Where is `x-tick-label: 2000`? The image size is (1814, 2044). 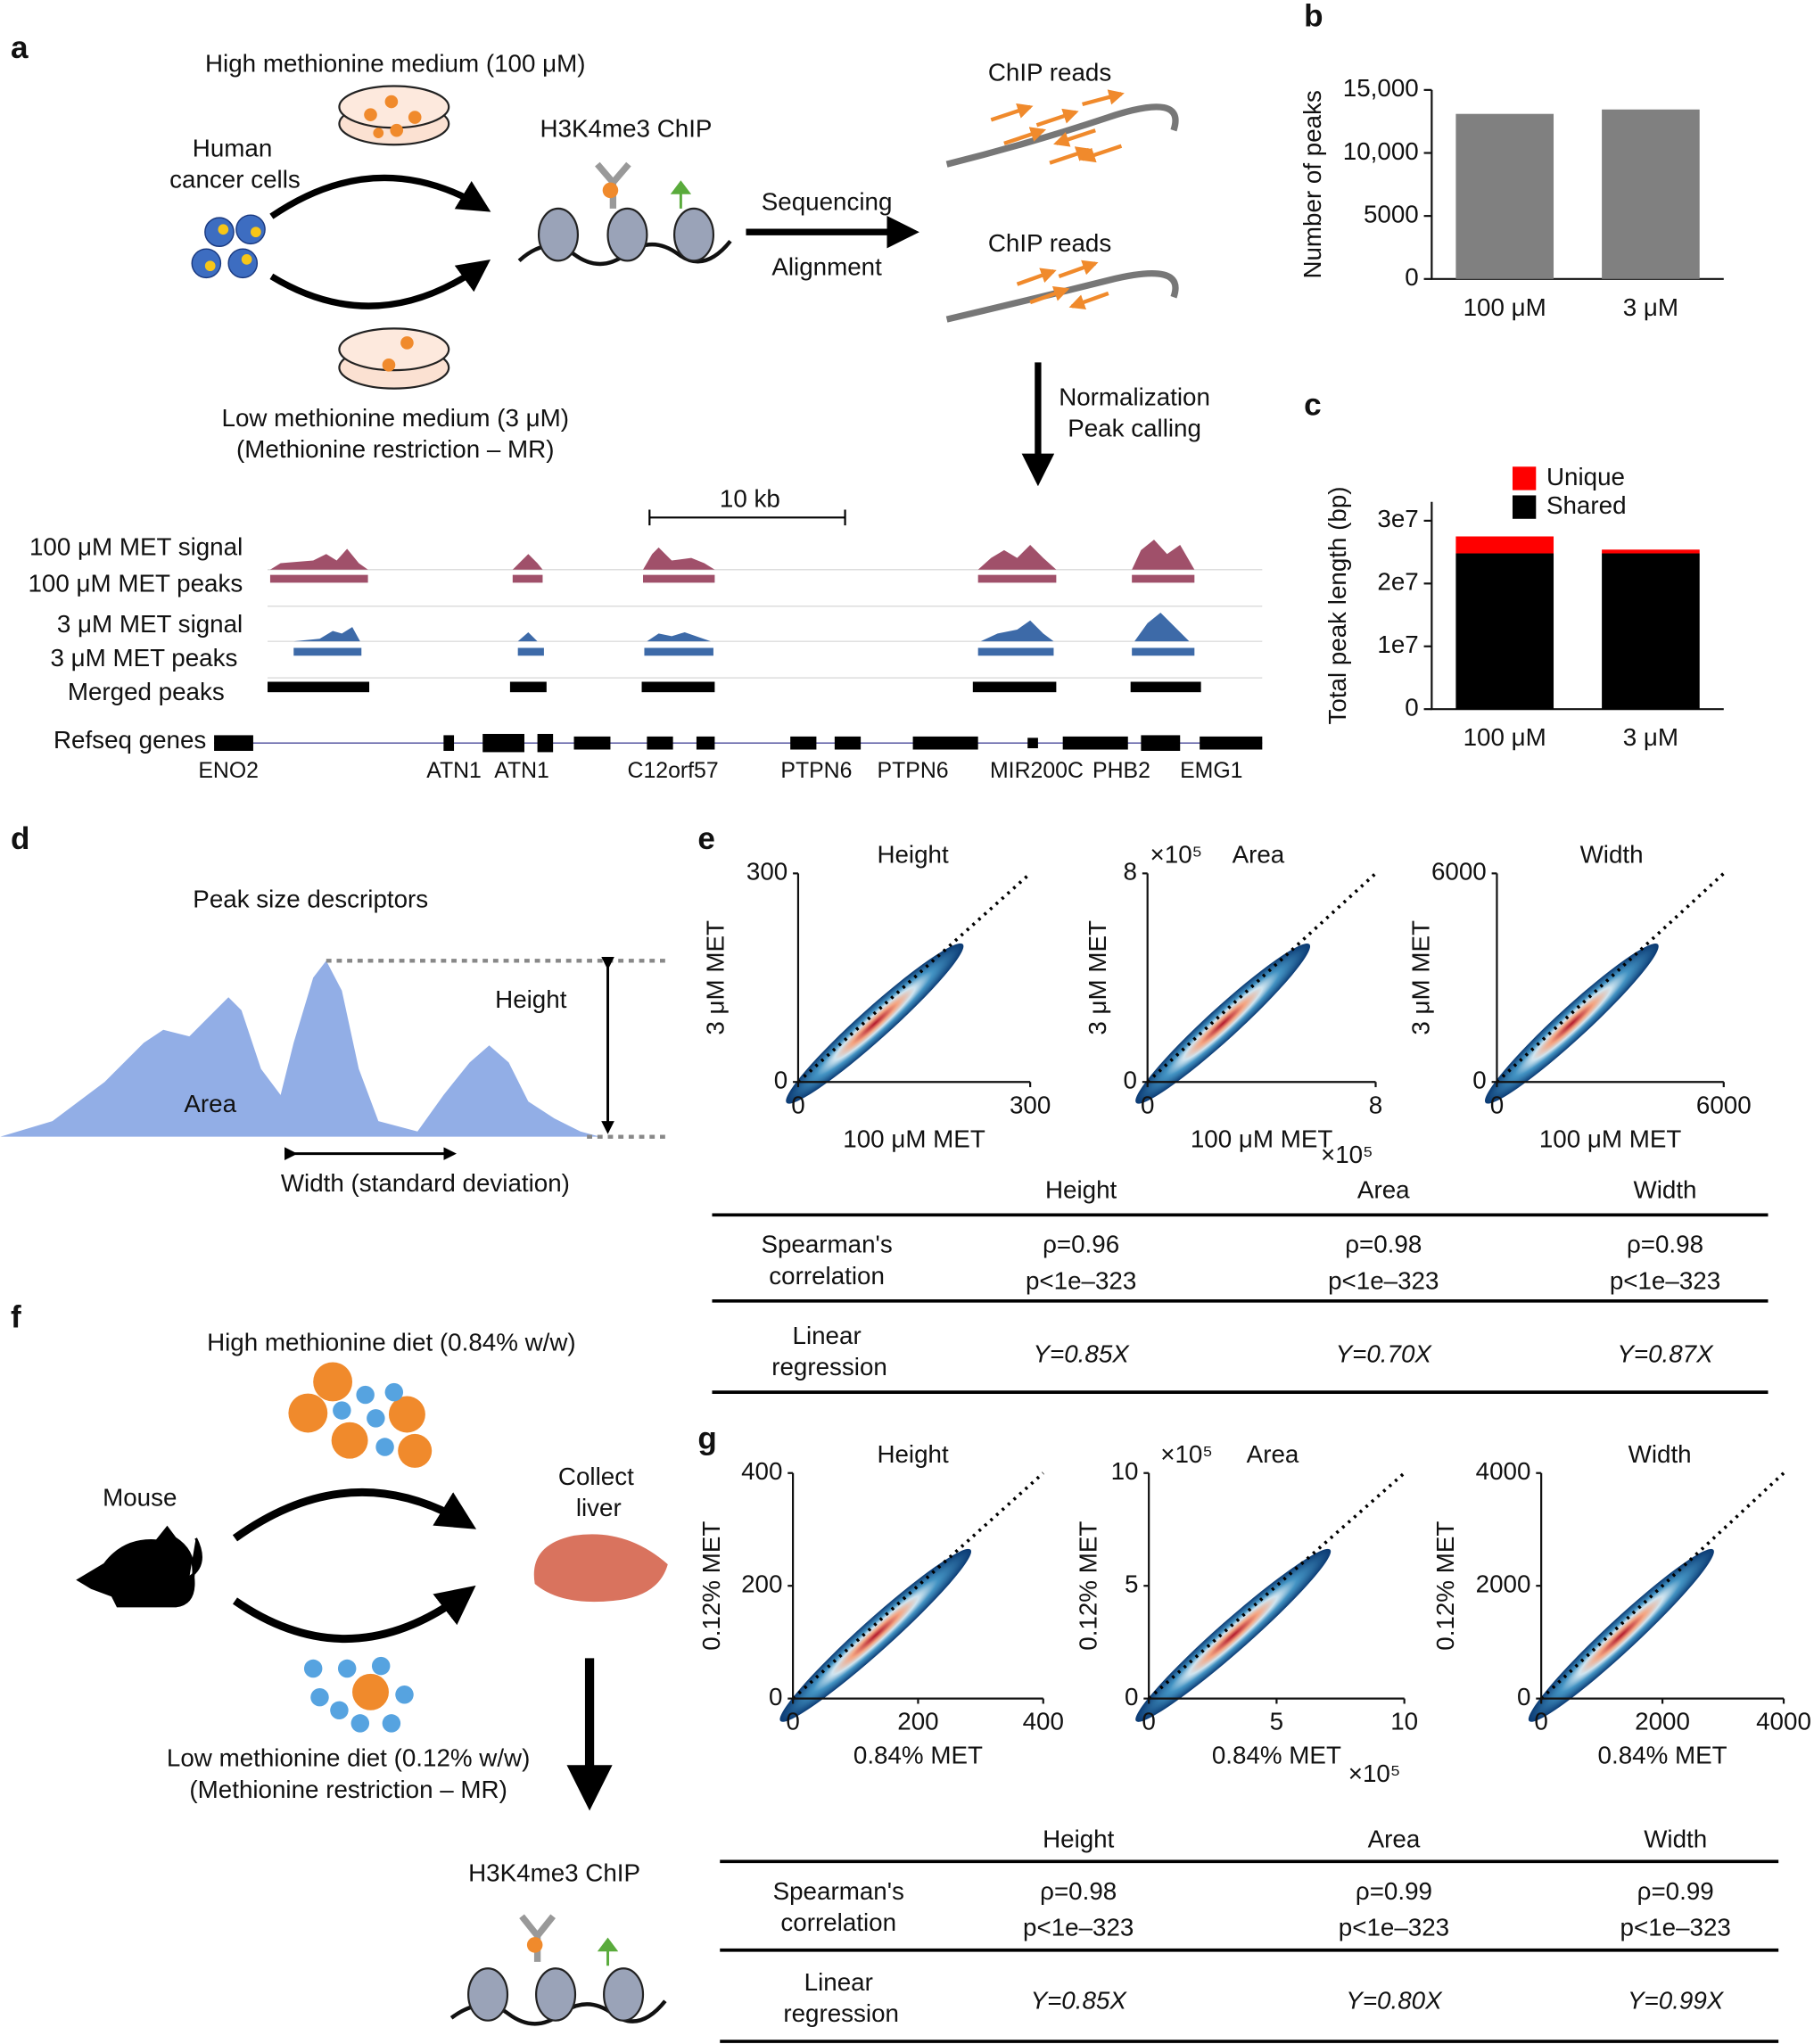 x-tick-label: 2000 is located at coordinates (1662, 1722).